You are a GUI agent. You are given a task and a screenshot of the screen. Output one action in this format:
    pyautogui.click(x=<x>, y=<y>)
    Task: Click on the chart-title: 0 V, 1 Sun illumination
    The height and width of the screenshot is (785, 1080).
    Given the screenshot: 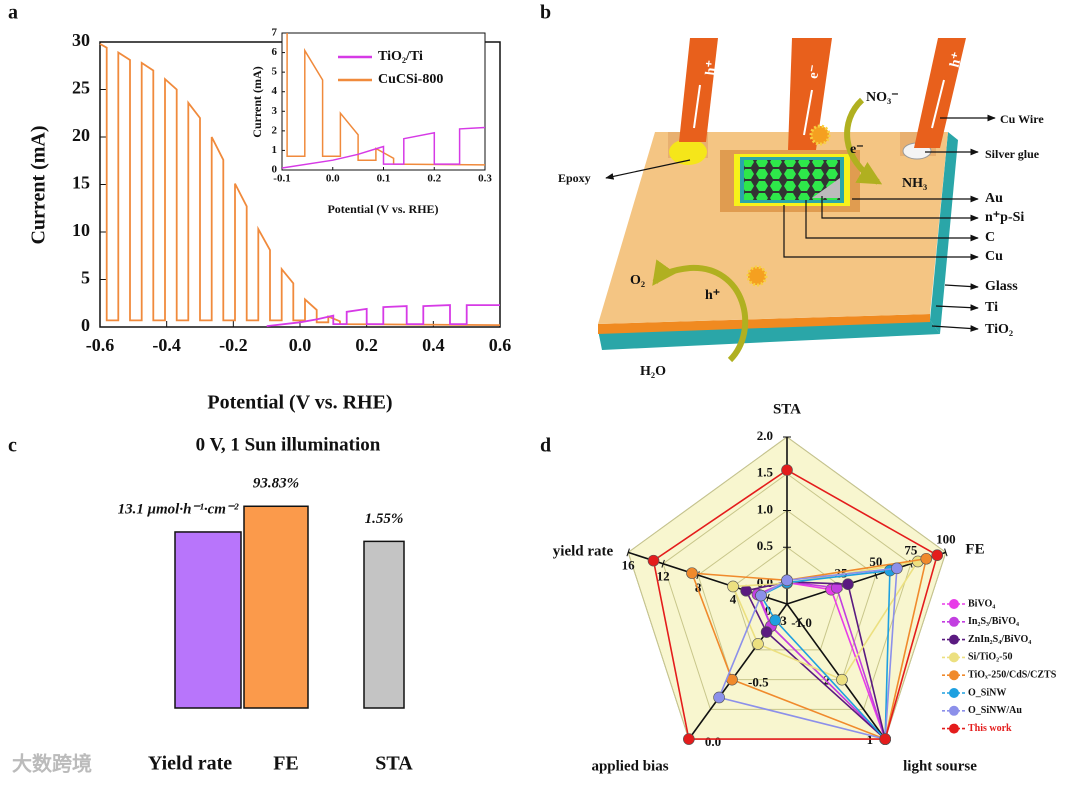 What is the action you would take?
    pyautogui.click(x=288, y=444)
    